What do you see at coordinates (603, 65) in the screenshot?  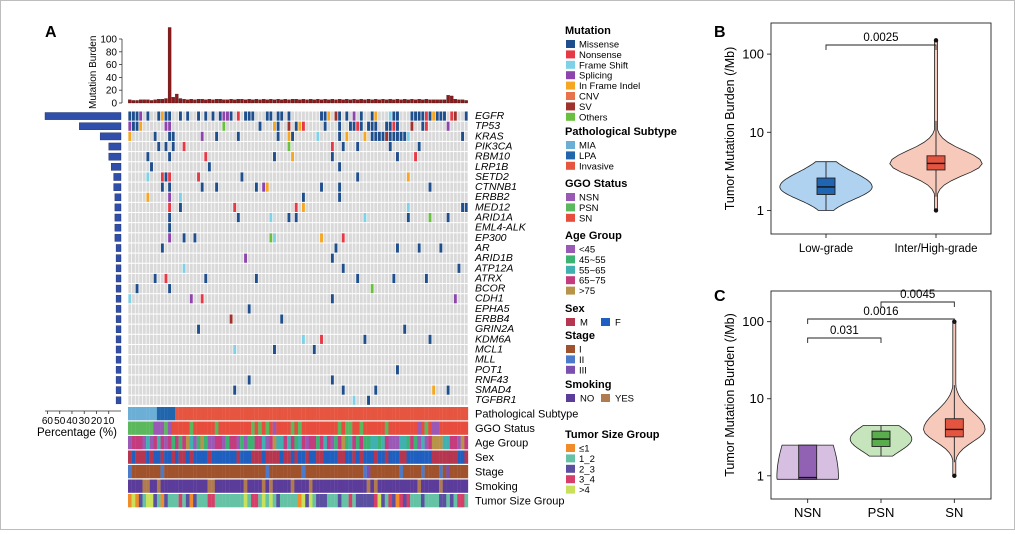 I see `legend-label: Frame Shift` at bounding box center [603, 65].